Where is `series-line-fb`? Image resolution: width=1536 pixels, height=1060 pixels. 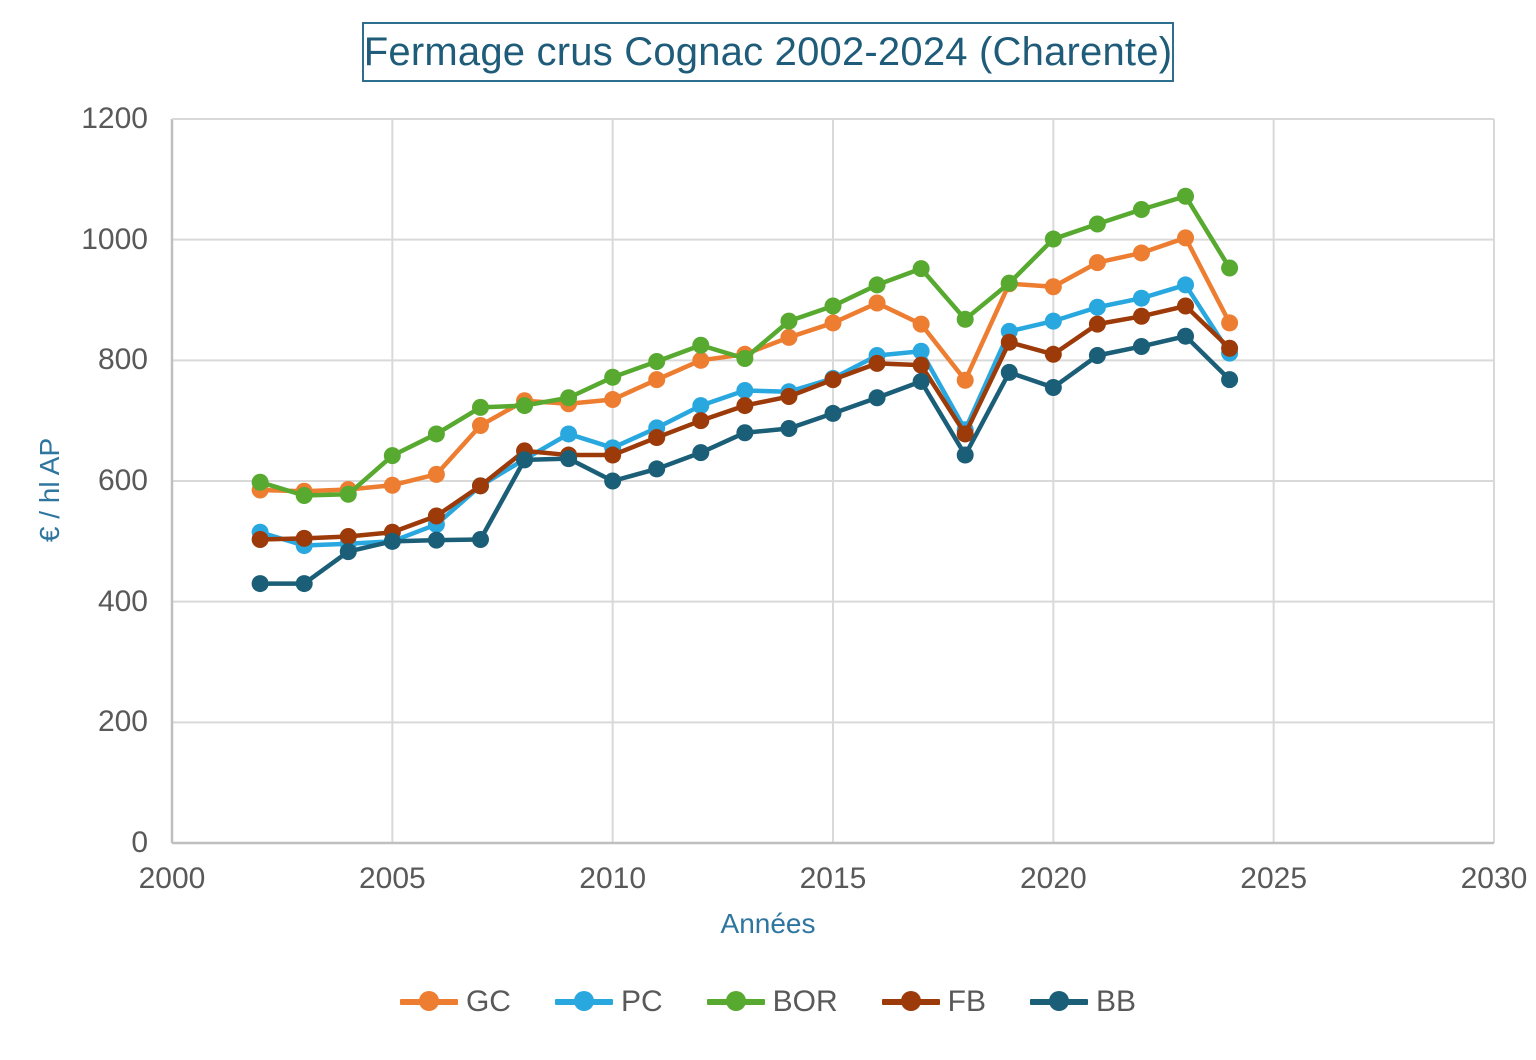 series-line-fb is located at coordinates (744, 422).